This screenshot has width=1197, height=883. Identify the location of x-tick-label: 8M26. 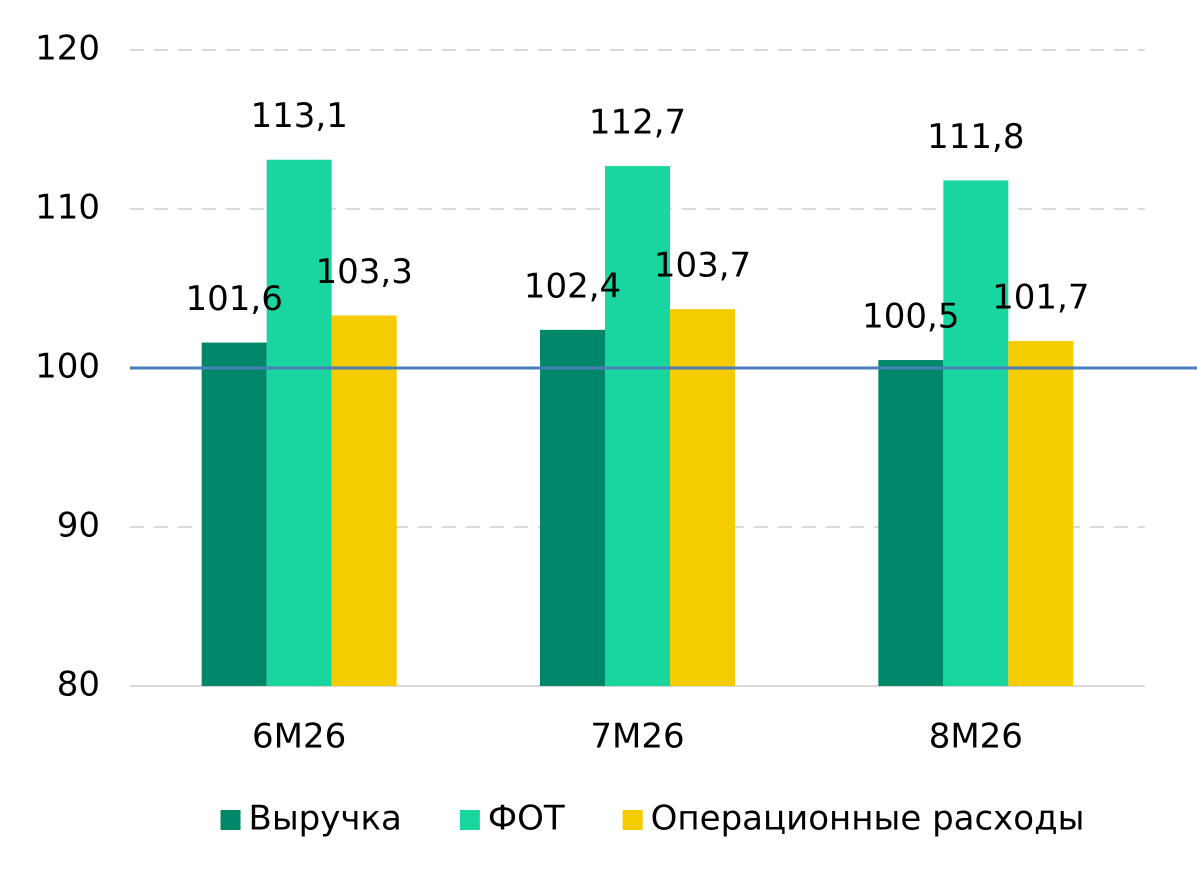
(976, 737).